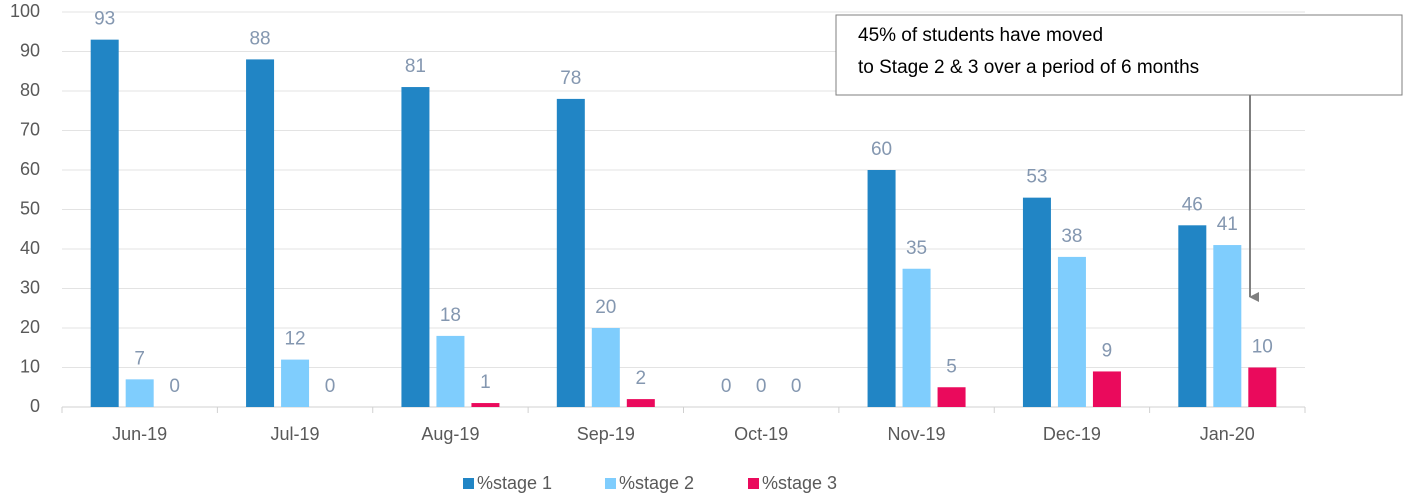 The width and height of the screenshot is (1404, 498). Describe the element at coordinates (1107, 350) in the screenshot. I see `data-label: 9` at that location.